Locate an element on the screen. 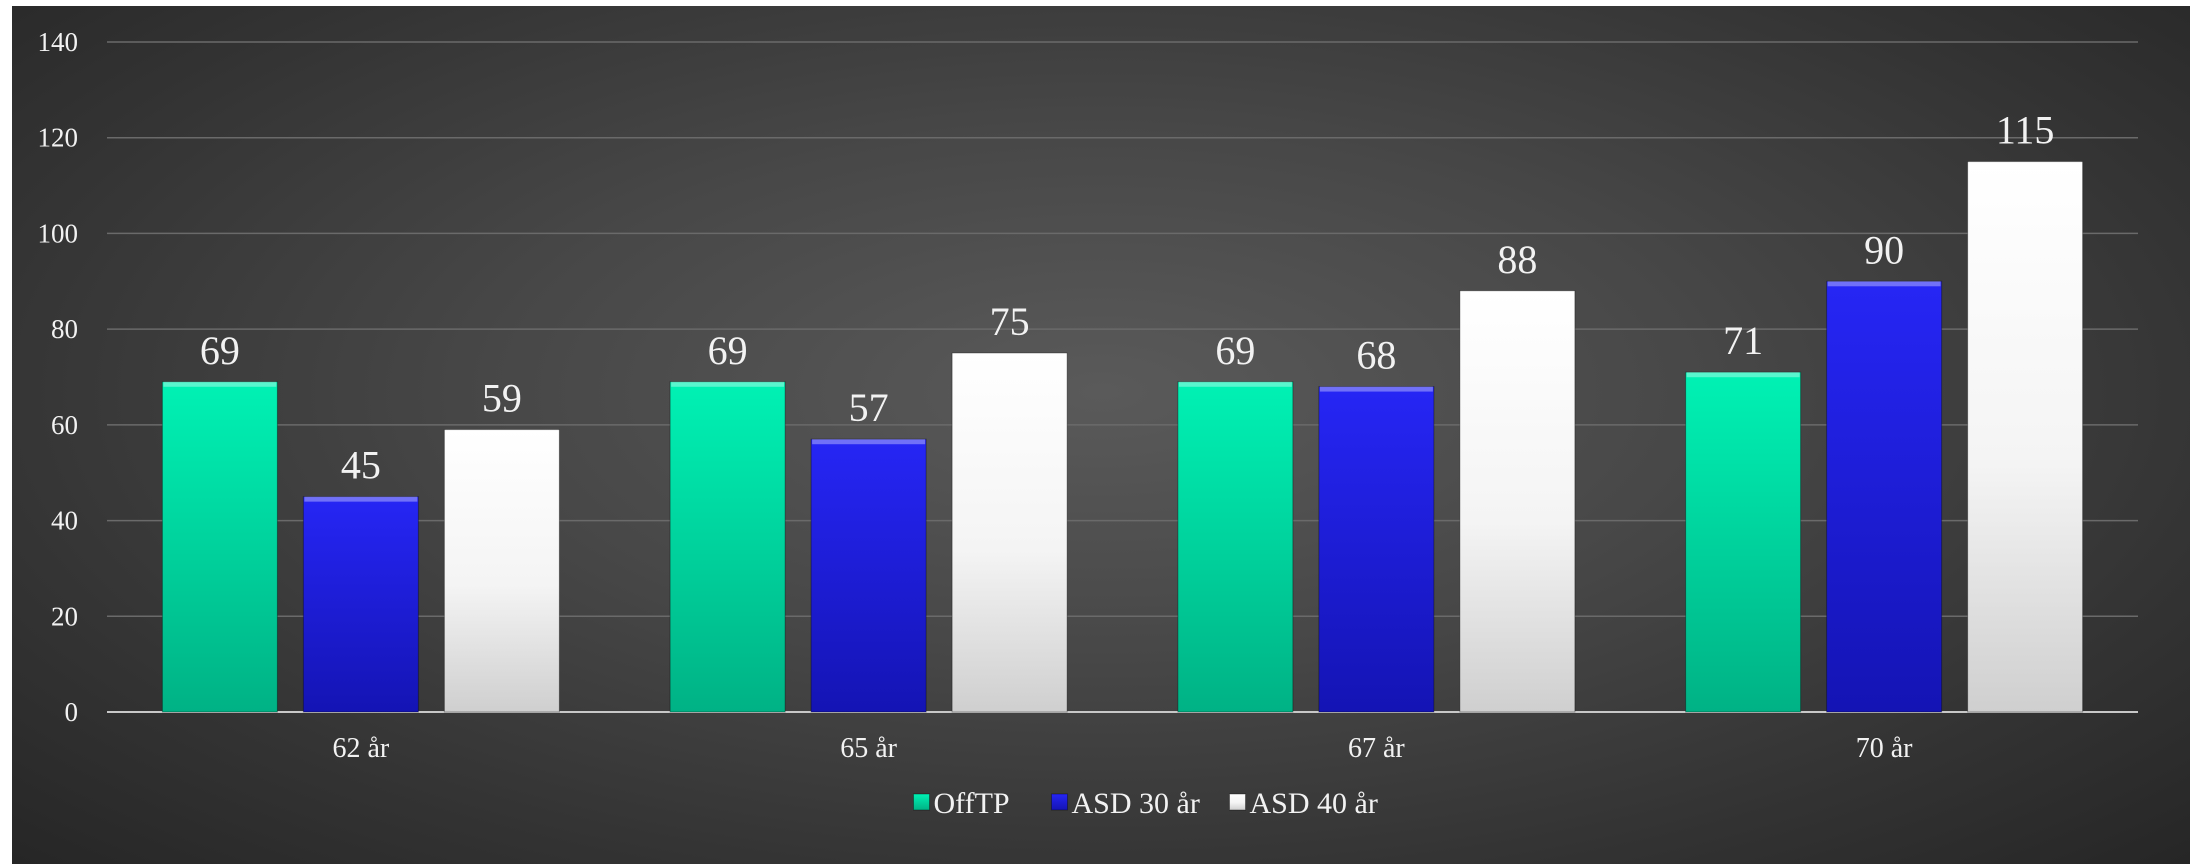 This screenshot has height=867, width=2199. data-label: 115 is located at coordinates (2025, 130).